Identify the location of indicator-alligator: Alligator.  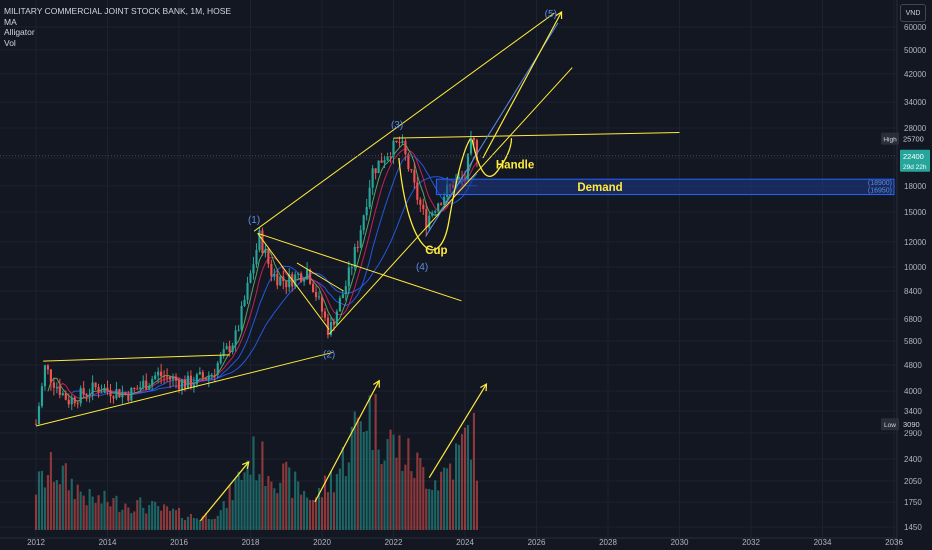
(19, 32).